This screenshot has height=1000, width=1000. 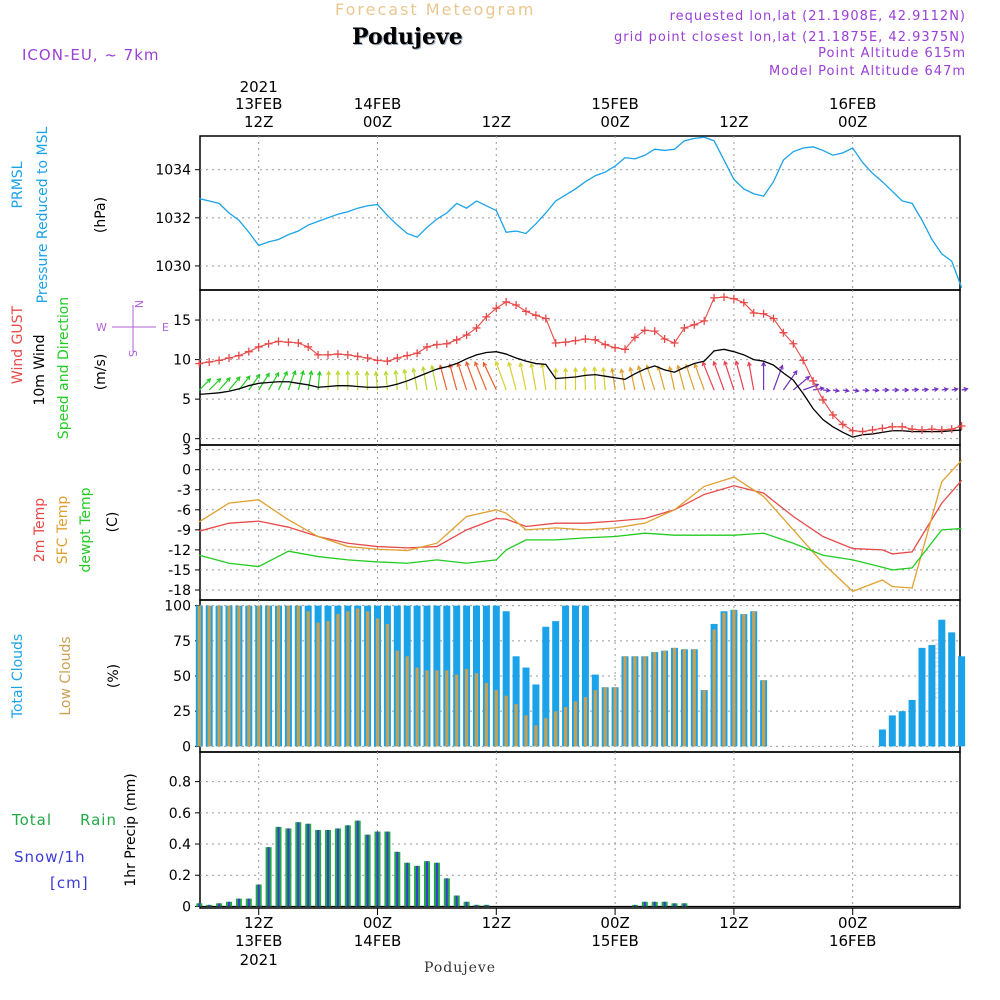 What do you see at coordinates (180, 783) in the screenshot?
I see `y-tick-label-precip: 0.8` at bounding box center [180, 783].